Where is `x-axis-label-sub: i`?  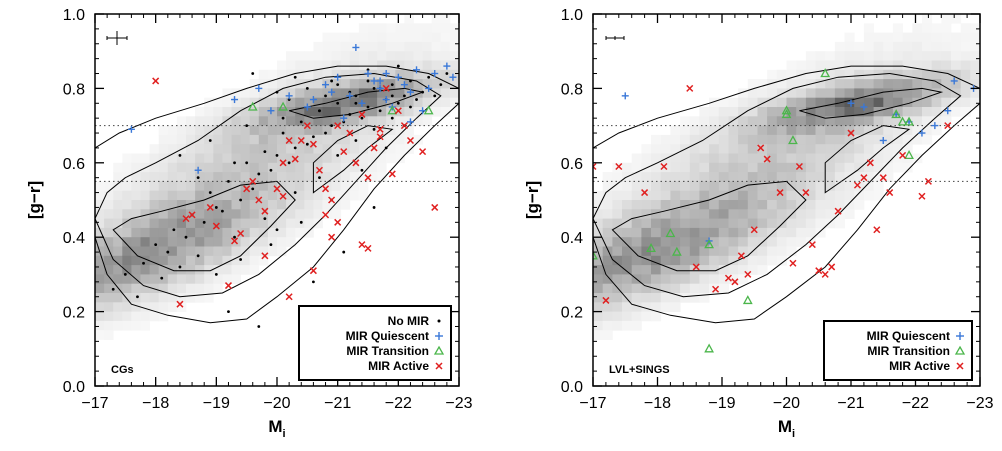 x-axis-label-sub: i is located at coordinates (793, 434).